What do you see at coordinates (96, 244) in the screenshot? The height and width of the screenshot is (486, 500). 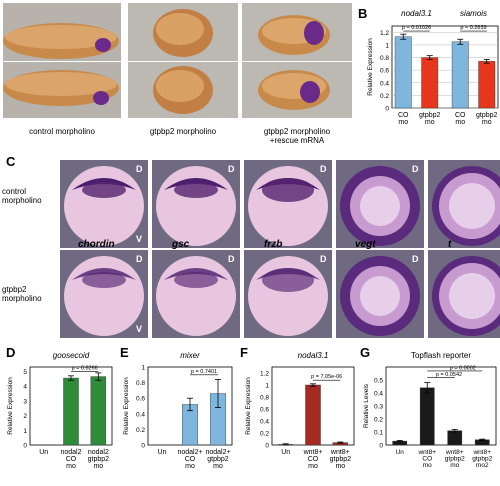 I see `gene-label-chordin: chordin` at bounding box center [96, 244].